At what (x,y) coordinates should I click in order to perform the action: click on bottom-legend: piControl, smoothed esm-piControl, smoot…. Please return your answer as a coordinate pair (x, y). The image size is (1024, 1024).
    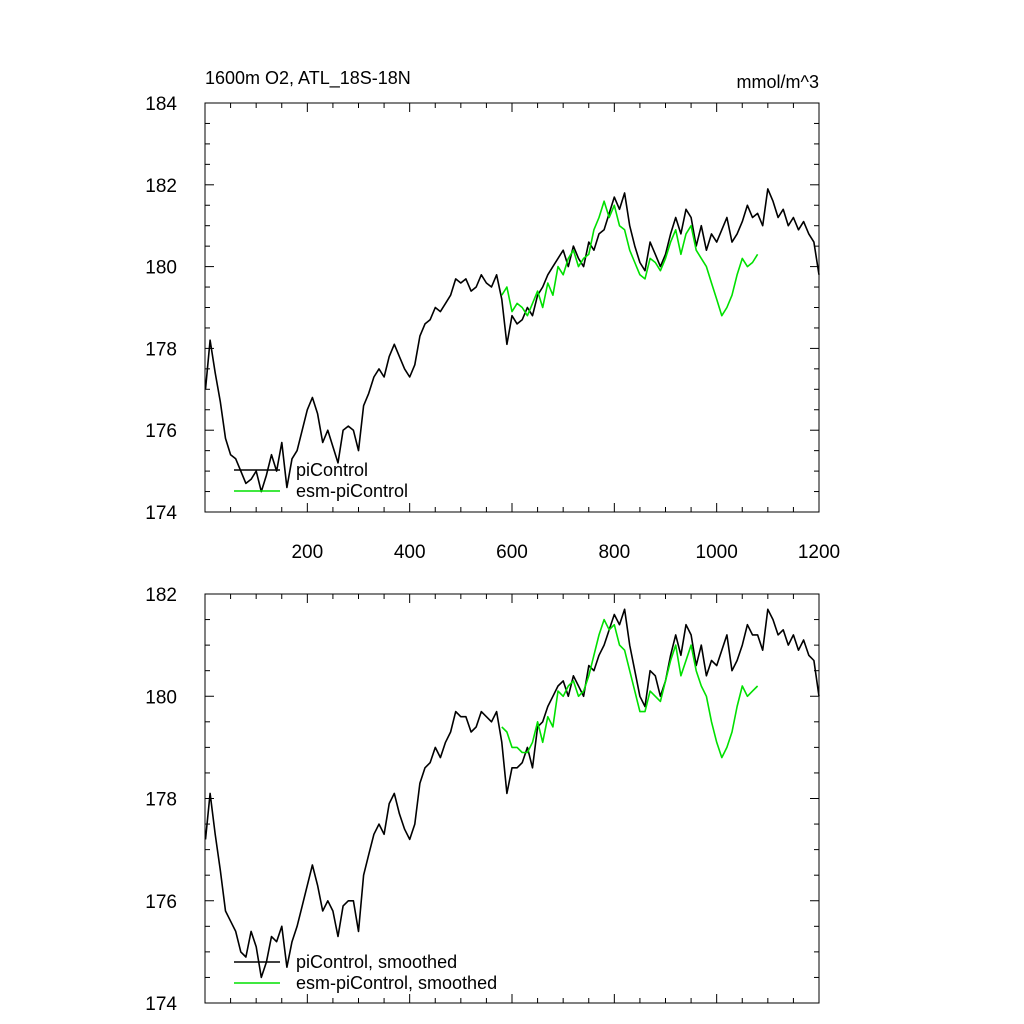
    Looking at the image, I should click on (365, 972).